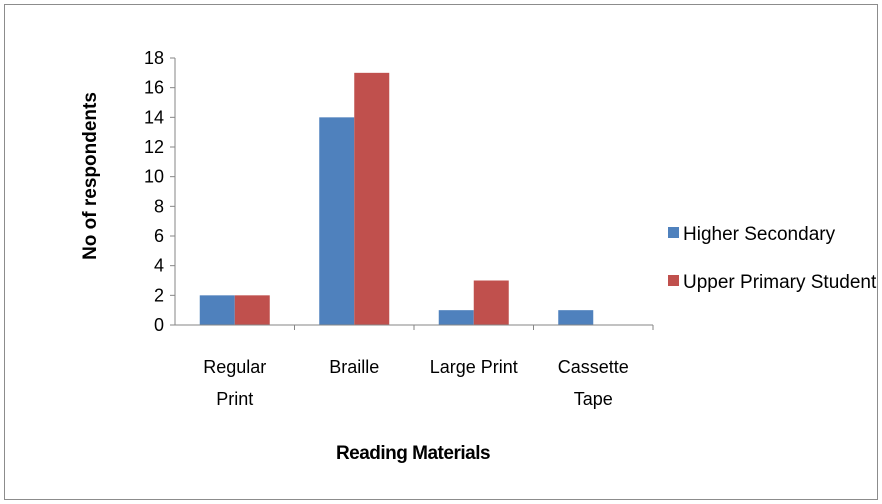  What do you see at coordinates (593, 383) in the screenshot?
I see `x-tick-label: Cassette Tape` at bounding box center [593, 383].